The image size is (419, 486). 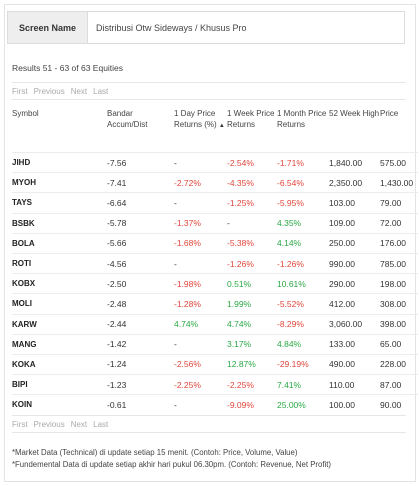 What do you see at coordinates (354, 223) in the screenshot?
I see `cell-52week-high: 109.00` at bounding box center [354, 223].